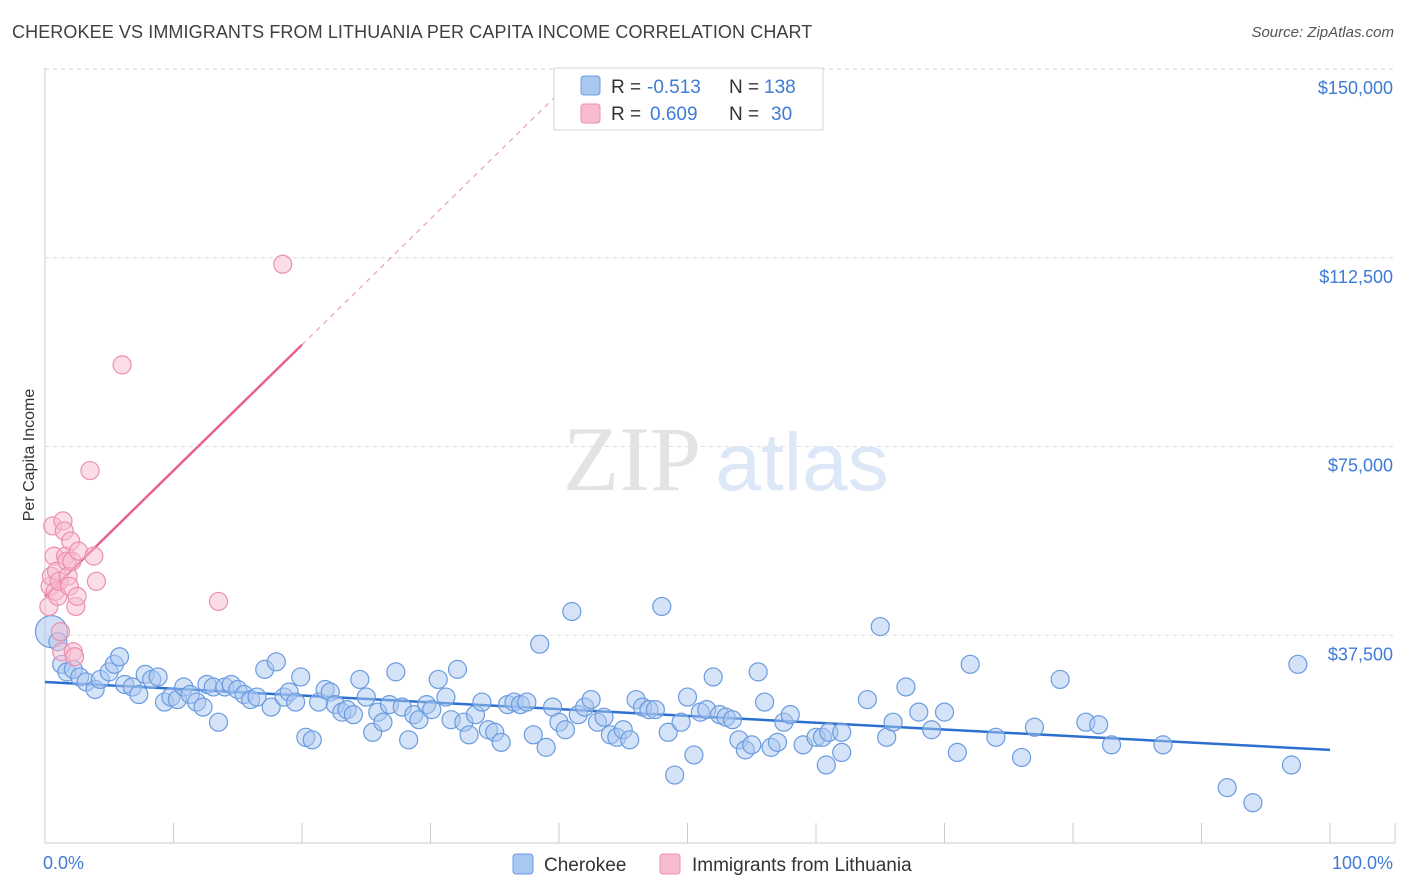 The width and height of the screenshot is (1406, 892). What do you see at coordinates (1356, 277) in the screenshot?
I see `y-tick-label: $112,500` at bounding box center [1356, 277].